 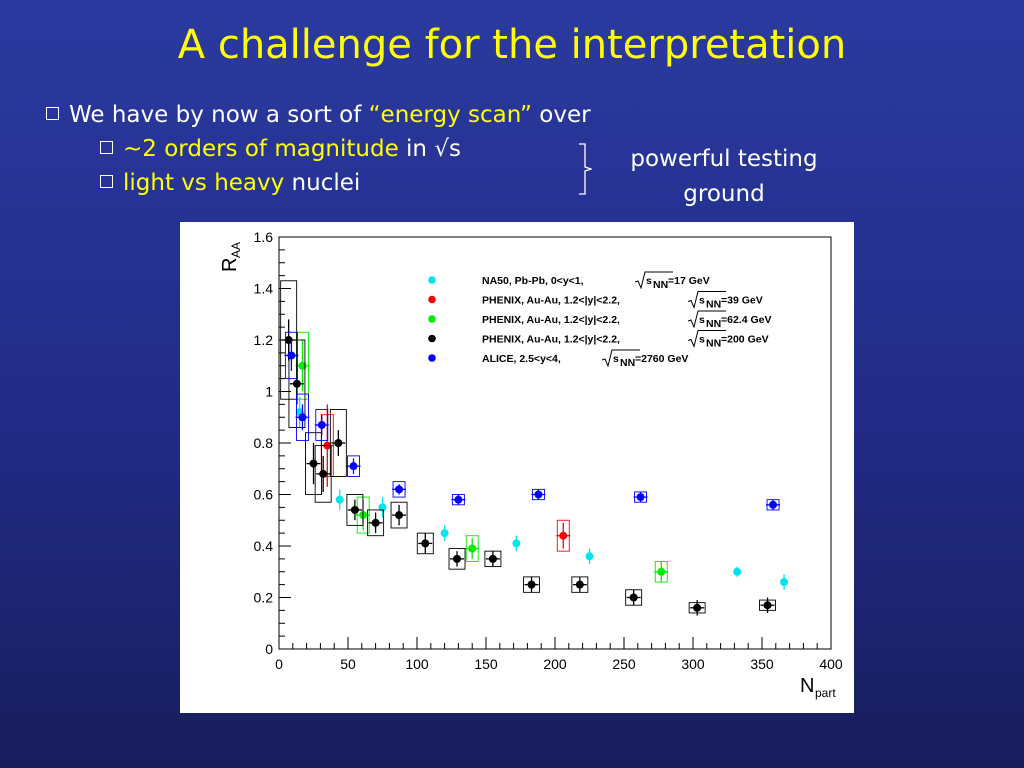 I want to click on x-tick-label: 200, so click(x=555, y=664).